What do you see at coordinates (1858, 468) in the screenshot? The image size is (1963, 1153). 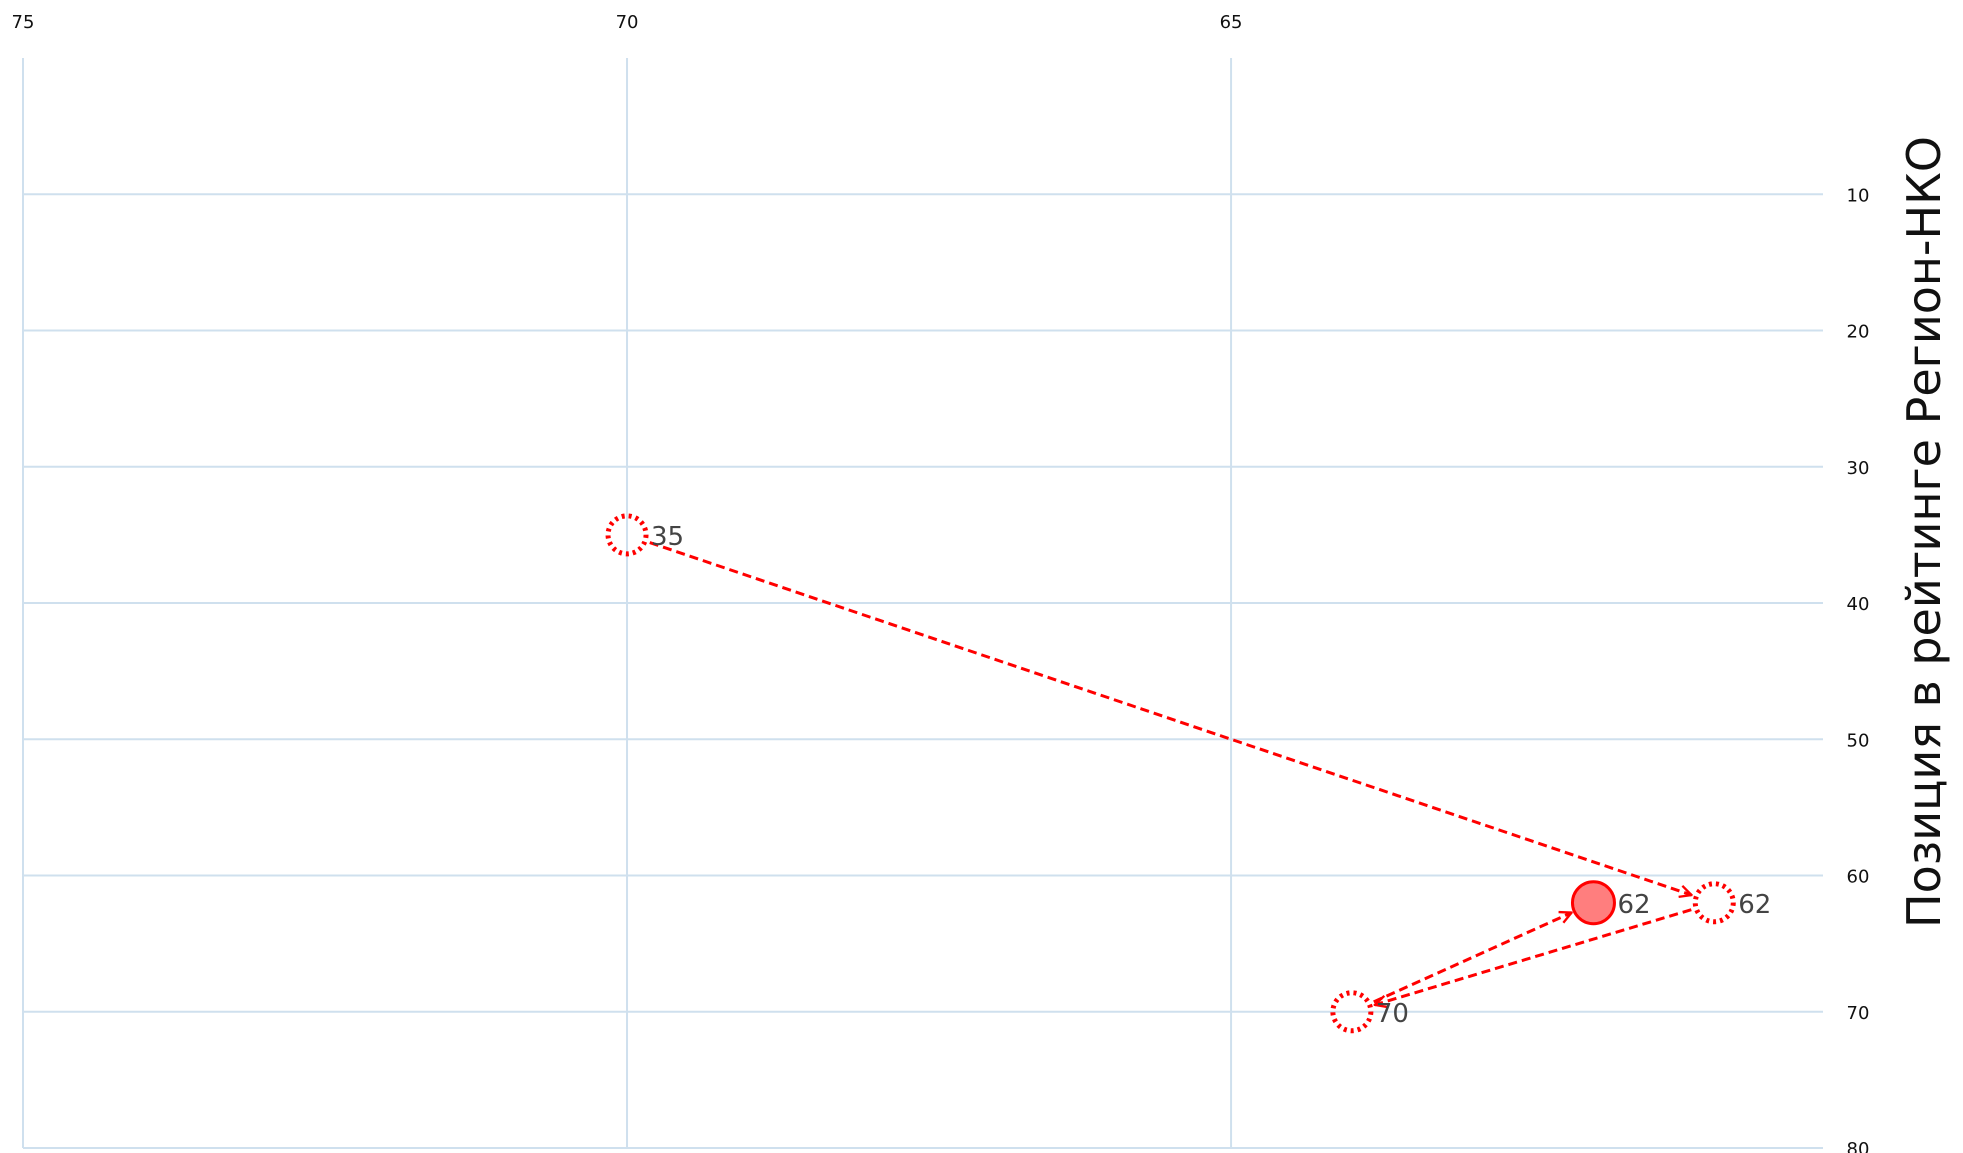 I see `y-tick-label: 30` at bounding box center [1858, 468].